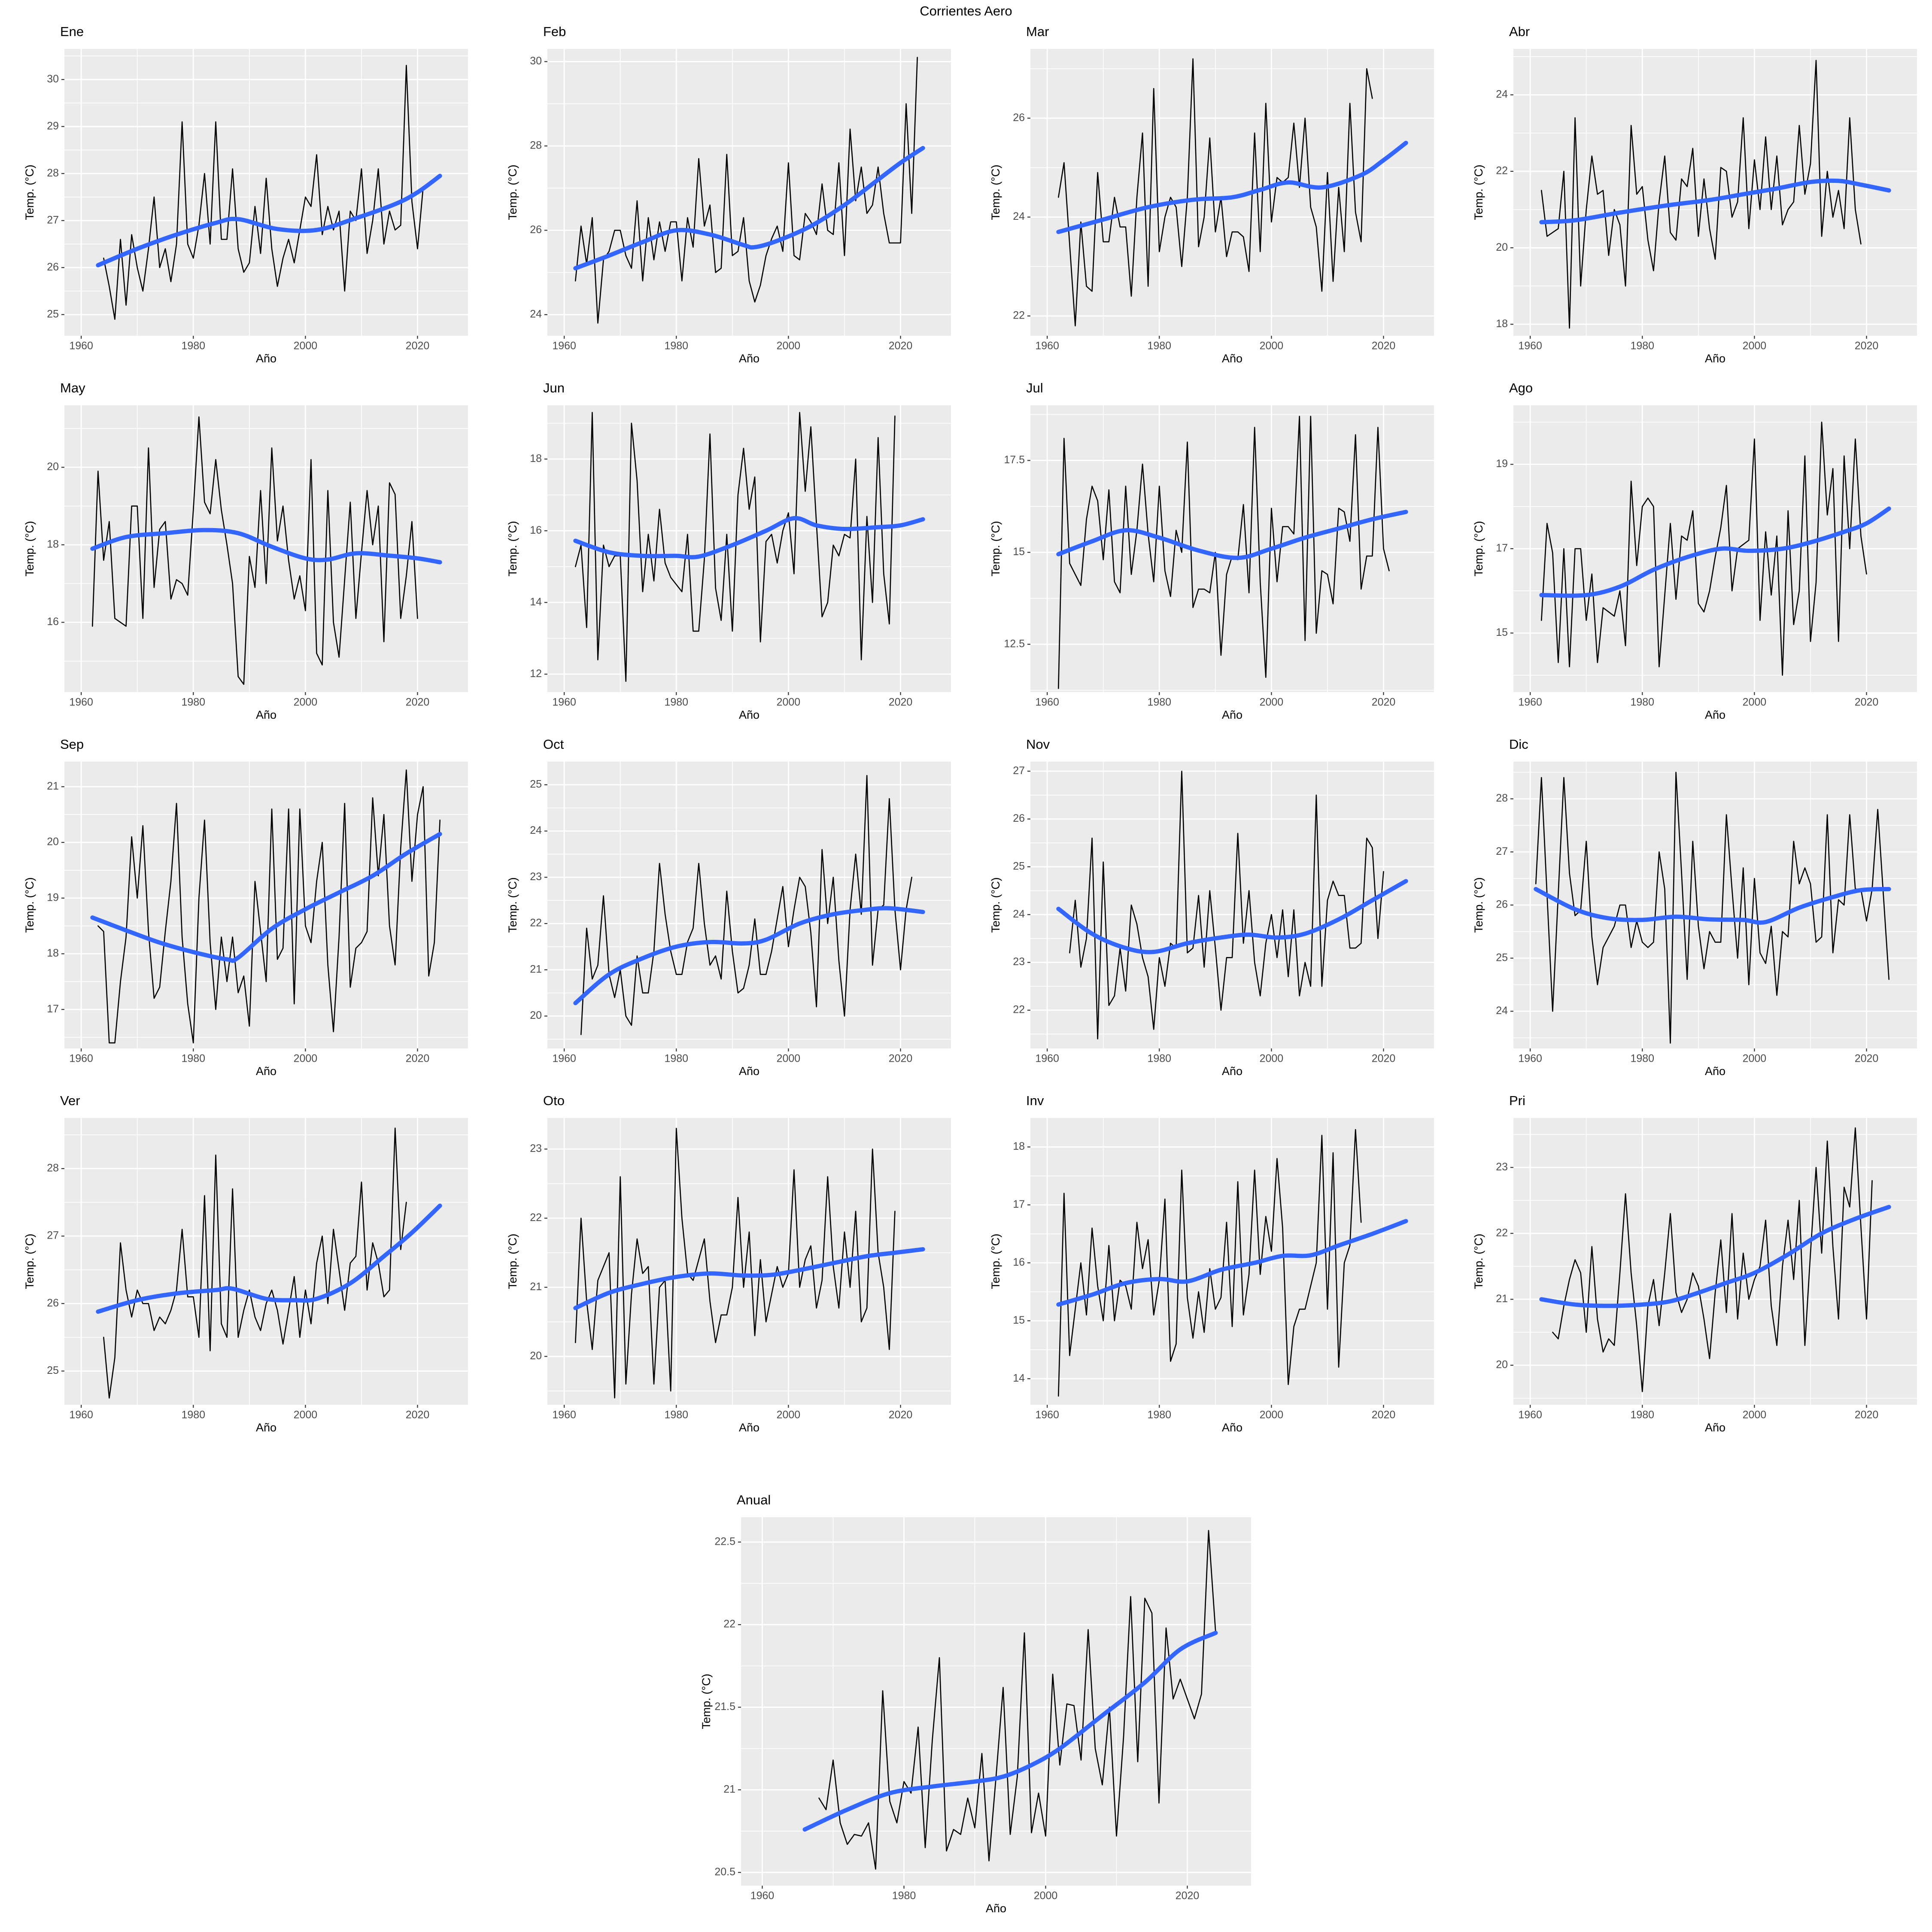  I want to click on y-tick-label: 25, so click(1502, 957).